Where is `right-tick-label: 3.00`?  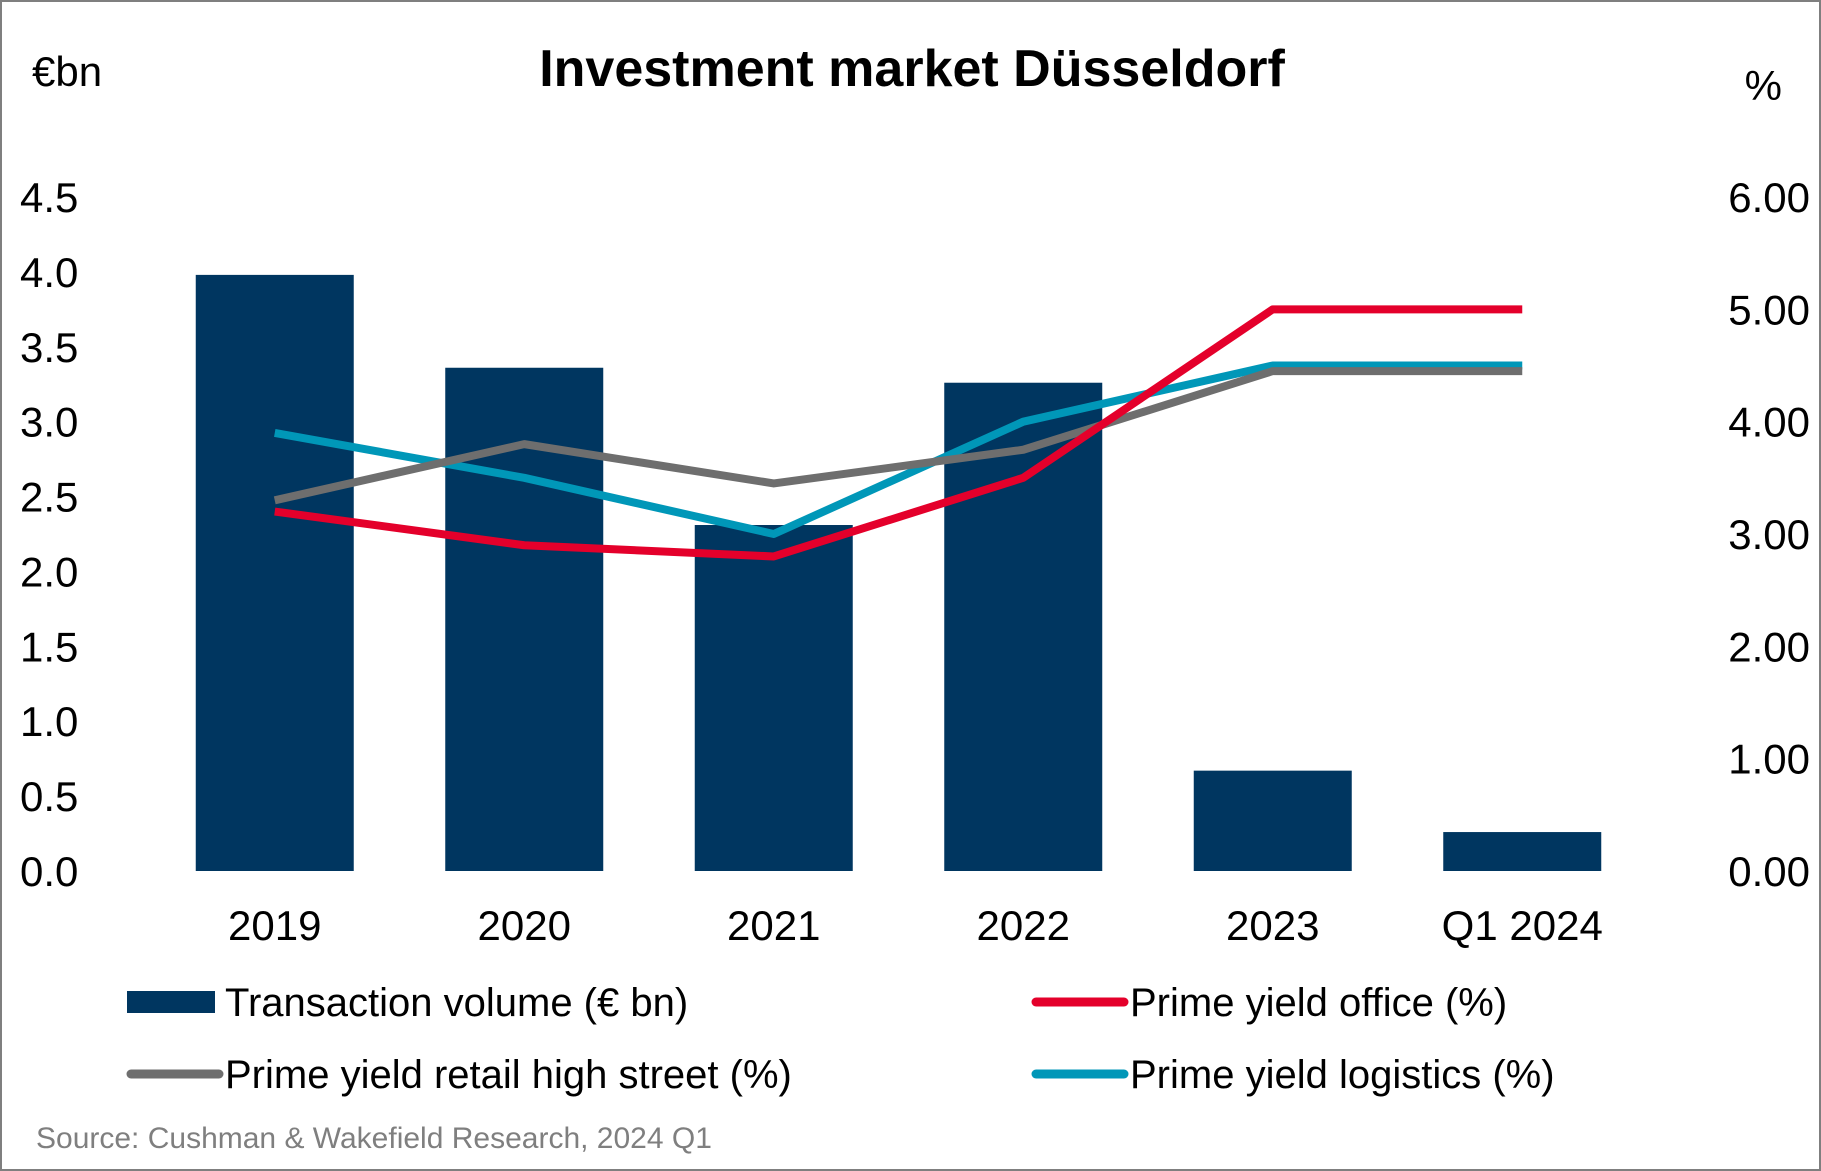
right-tick-label: 3.00 is located at coordinates (1769, 534).